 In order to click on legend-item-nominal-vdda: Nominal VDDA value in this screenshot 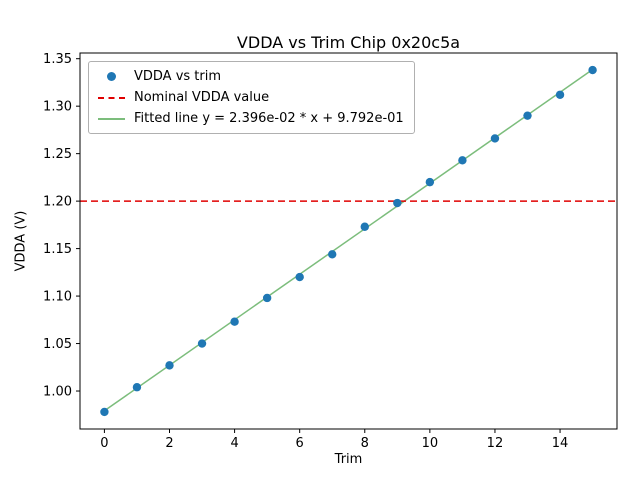, I will do `click(251, 97)`.